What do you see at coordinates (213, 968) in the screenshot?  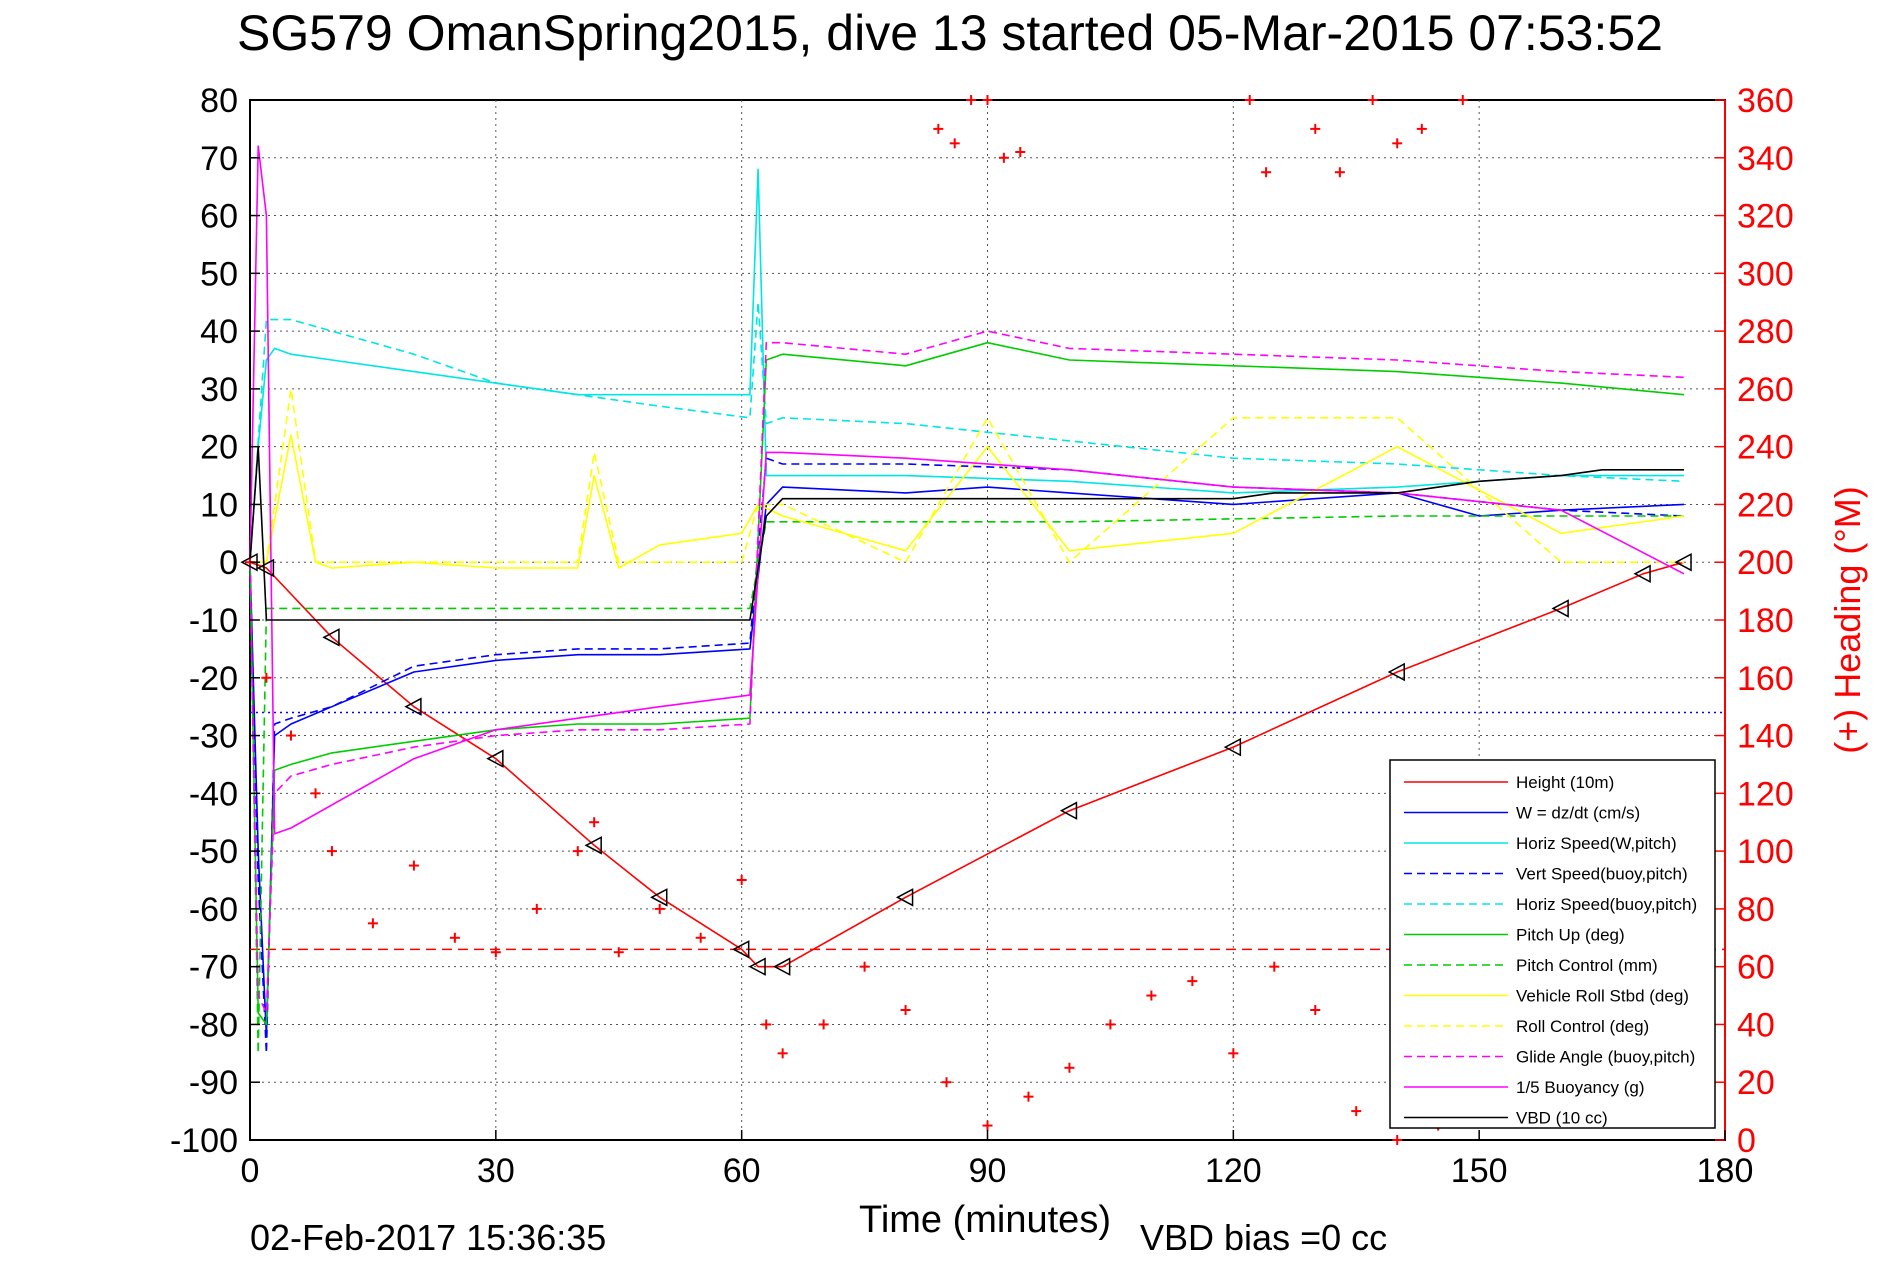 I see `tick-label-left: -70` at bounding box center [213, 968].